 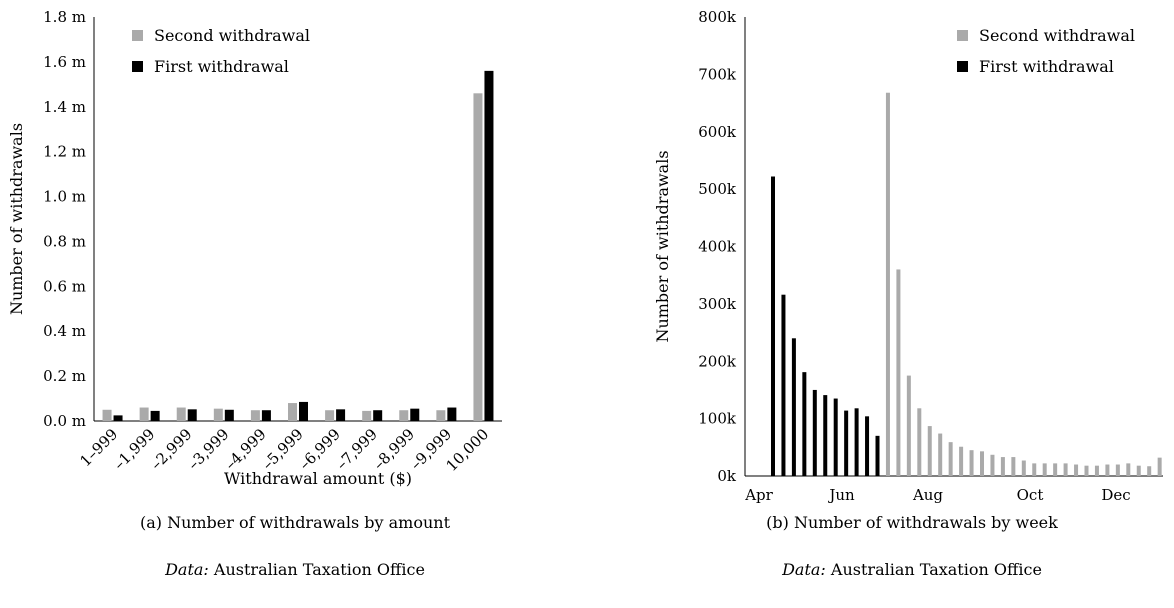 What do you see at coordinates (64, 421) in the screenshot?
I see `y-tick-label: 0.0 m` at bounding box center [64, 421].